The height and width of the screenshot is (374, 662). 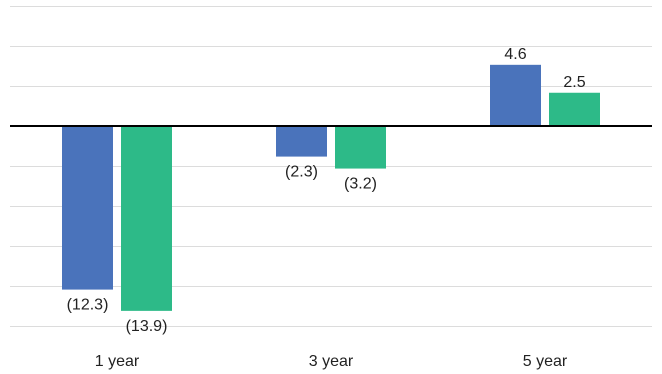 I want to click on x-tick-label: 5 year, so click(x=545, y=361).